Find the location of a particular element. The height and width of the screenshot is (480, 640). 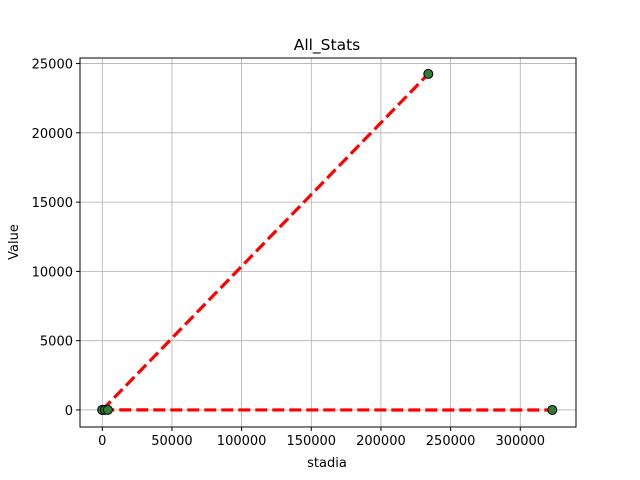

y-tick-label: 25000 is located at coordinates (52, 65).